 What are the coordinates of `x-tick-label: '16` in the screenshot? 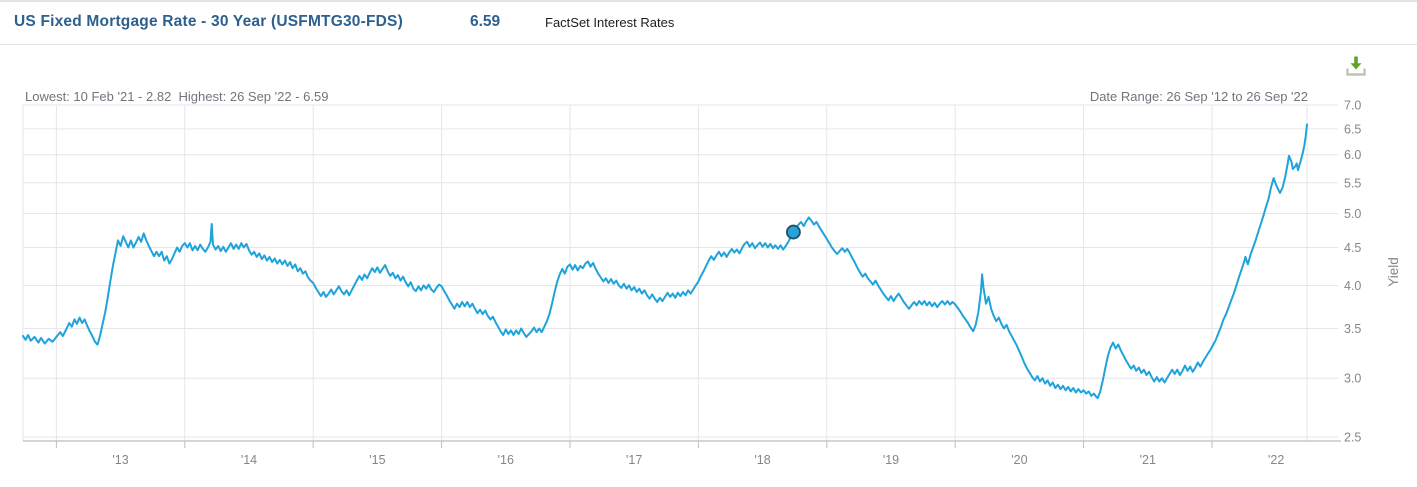 It's located at (506, 460).